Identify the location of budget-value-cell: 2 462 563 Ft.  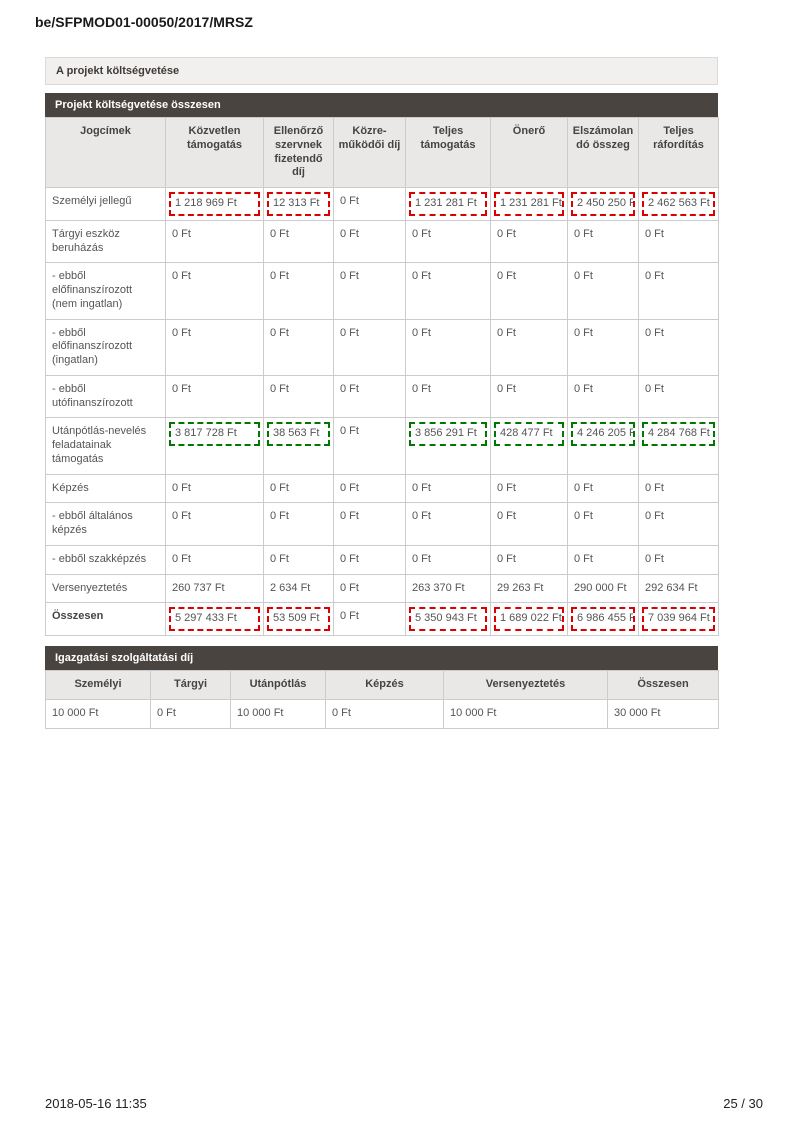
(678, 204).